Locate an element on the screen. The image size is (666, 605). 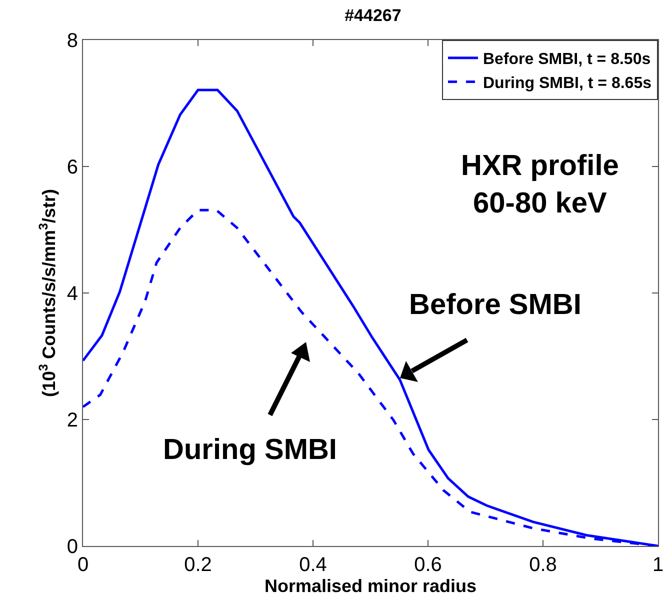
chart-title: #44267 is located at coordinates (373, 15).